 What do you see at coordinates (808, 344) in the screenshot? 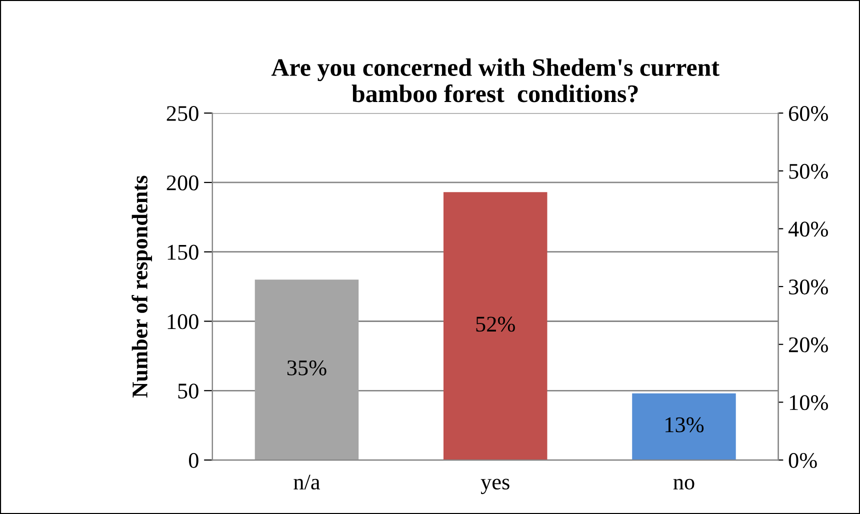
I see `y2-tick-label: 20%` at bounding box center [808, 344].